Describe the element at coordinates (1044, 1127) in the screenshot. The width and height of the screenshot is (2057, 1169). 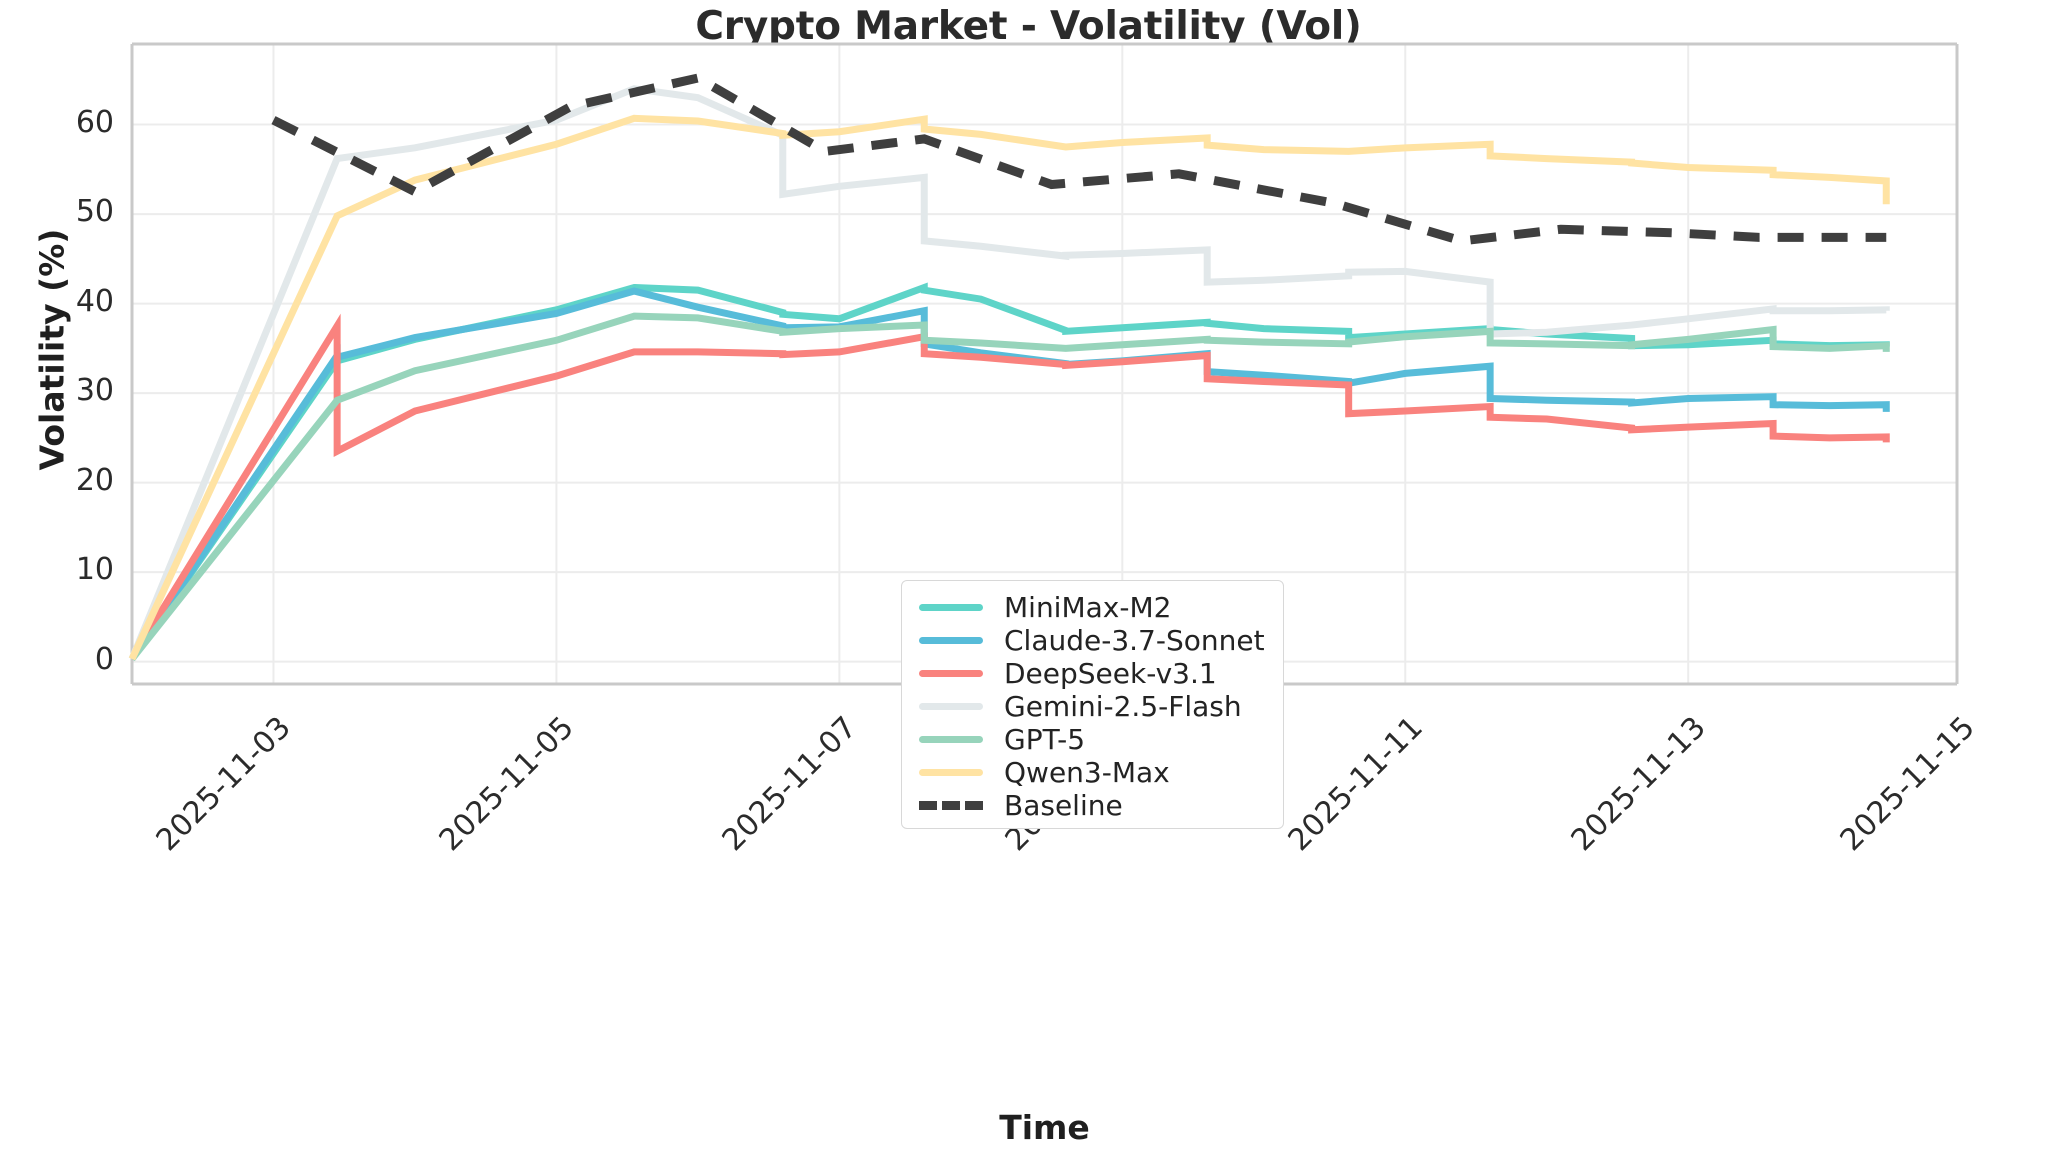
I see `x-axis-label: Time` at that location.